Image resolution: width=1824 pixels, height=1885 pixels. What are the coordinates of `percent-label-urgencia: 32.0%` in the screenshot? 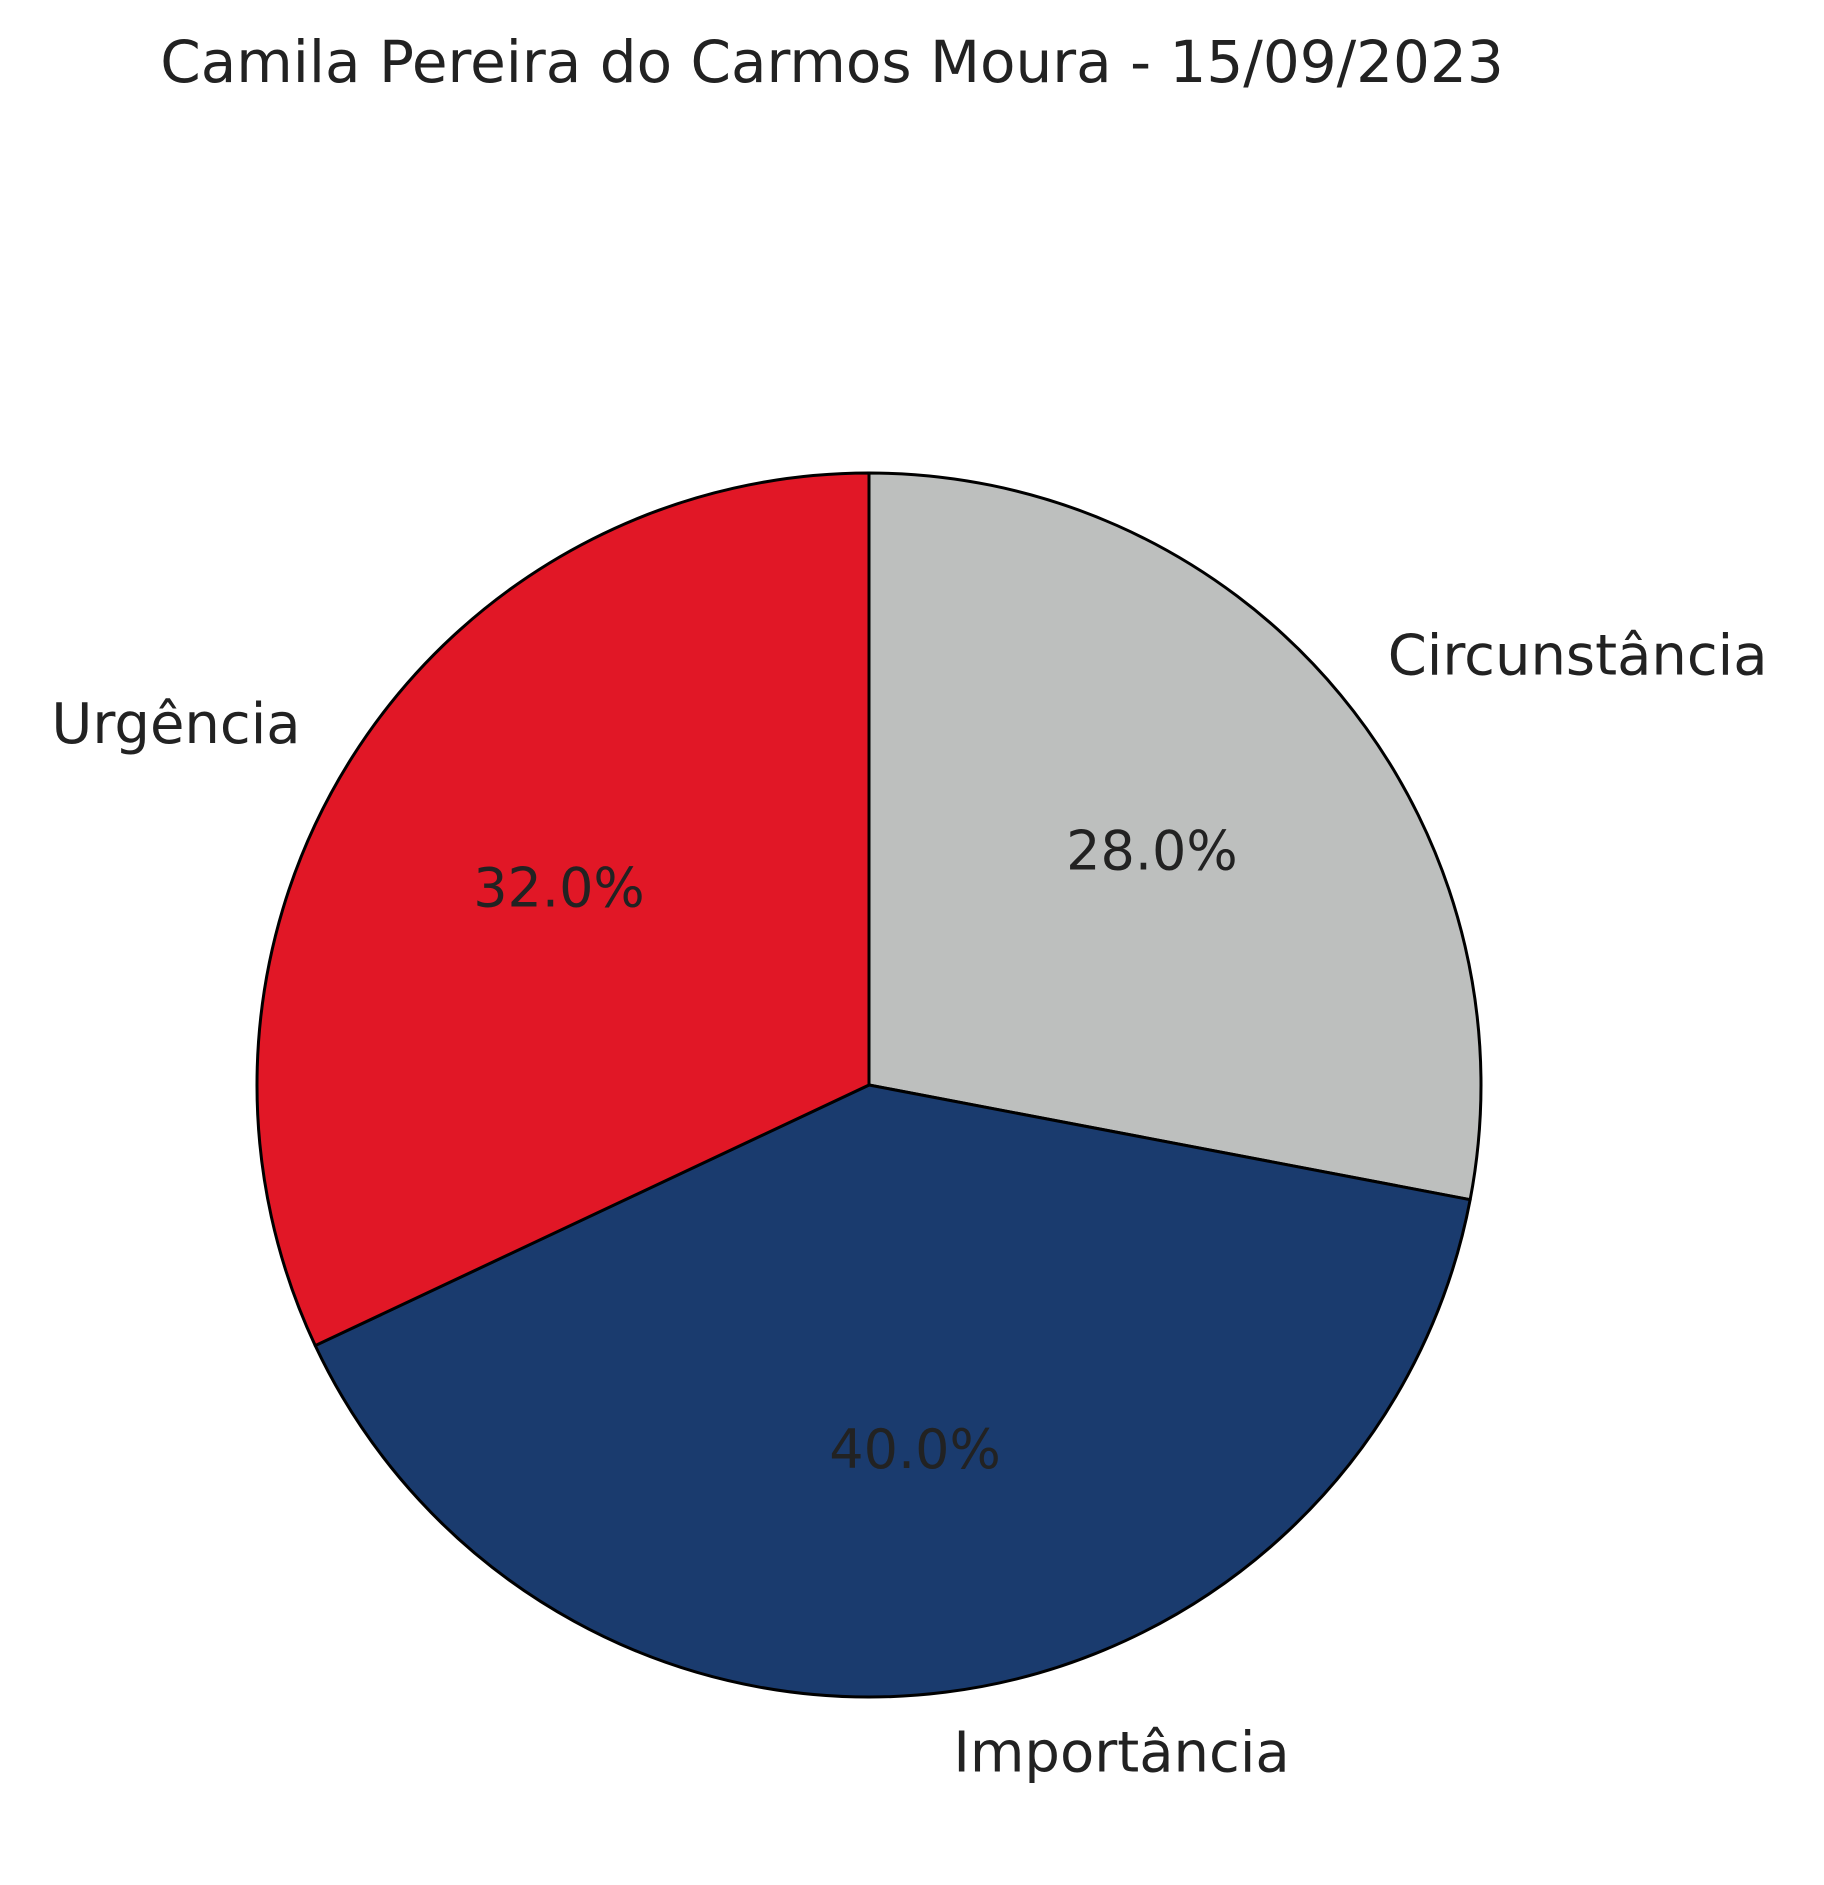 It's located at (559, 888).